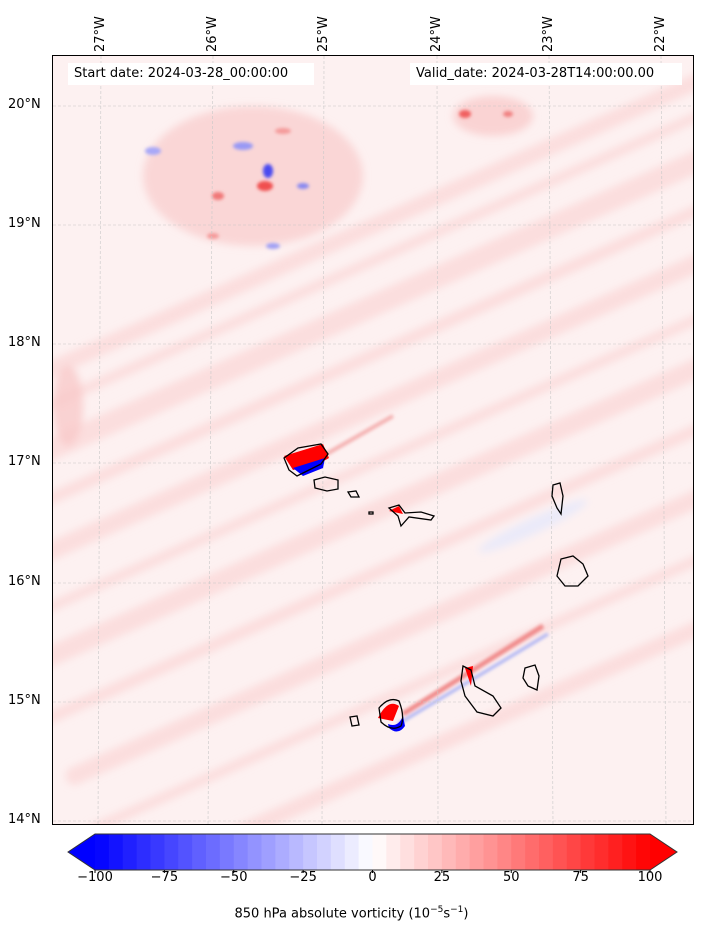  I want to click on colorbar-tick-label: 100, so click(650, 877).